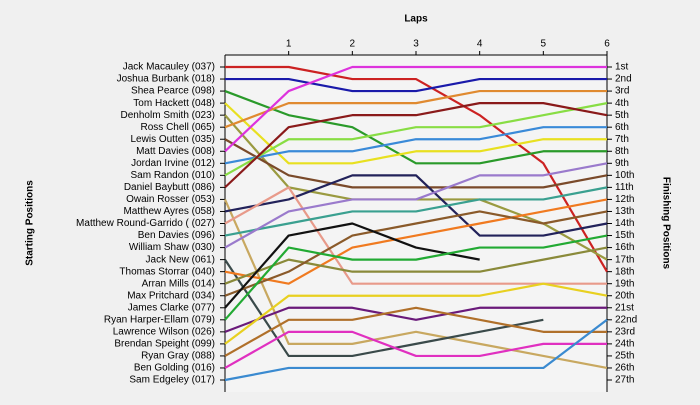  I want to click on y-tick-label: 1st, so click(622, 67).